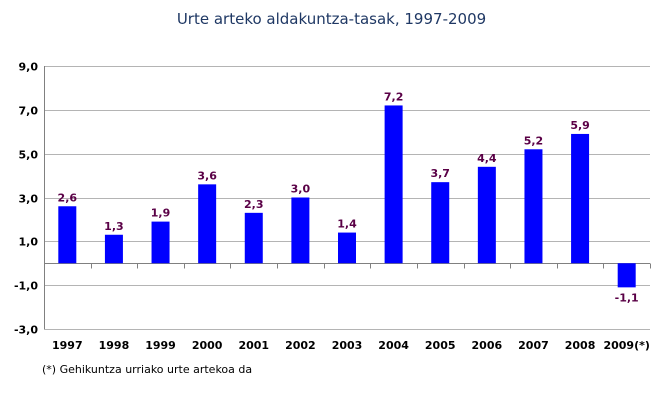 The width and height of the screenshot is (663, 408). Describe the element at coordinates (114, 345) in the screenshot. I see `x-tick-label: 1998` at that location.